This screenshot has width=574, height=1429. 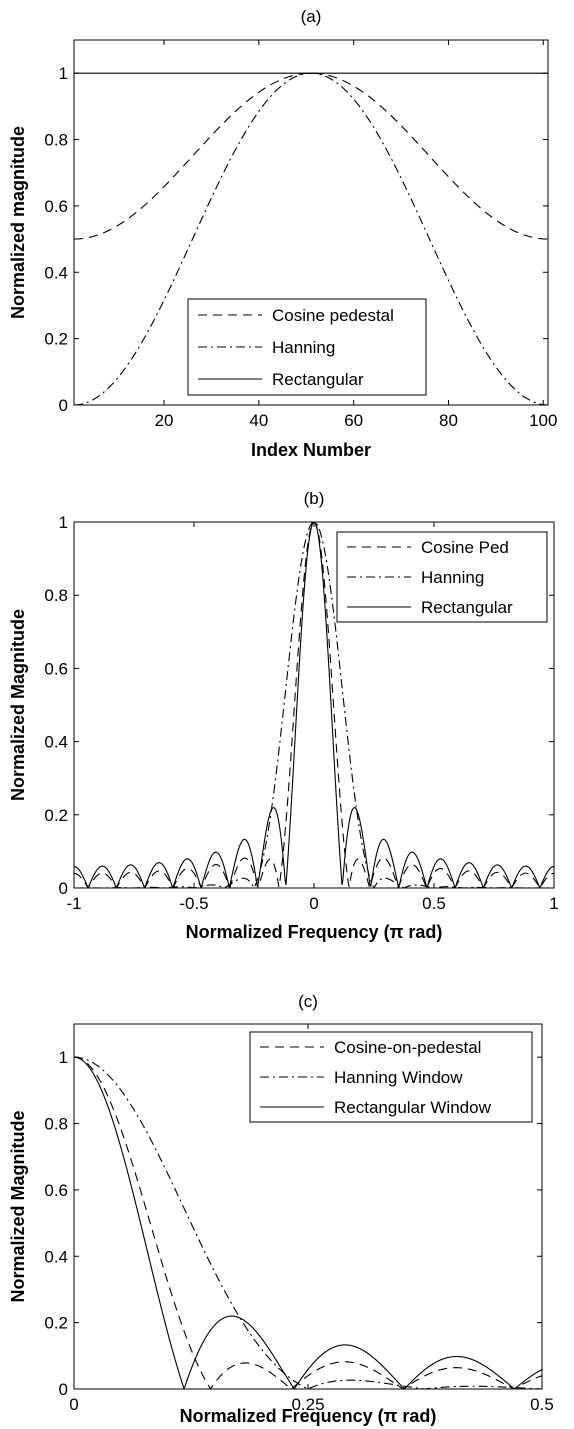 I want to click on x-tick-label: 0.25, so click(x=307, y=1404).